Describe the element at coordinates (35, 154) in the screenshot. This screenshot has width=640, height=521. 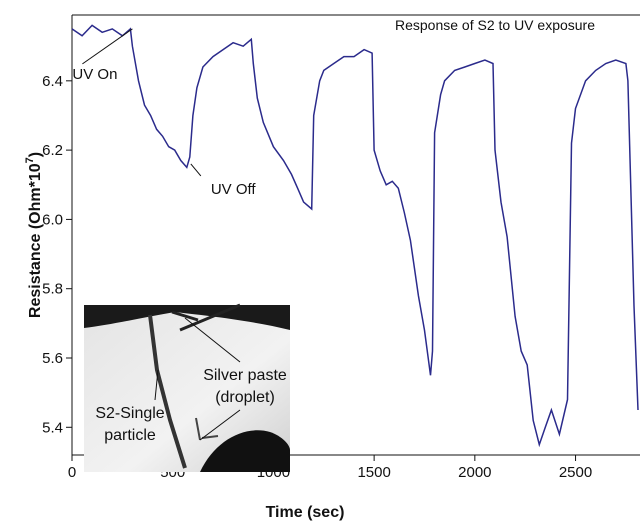
I see `y-axis-label-close: )` at that location.